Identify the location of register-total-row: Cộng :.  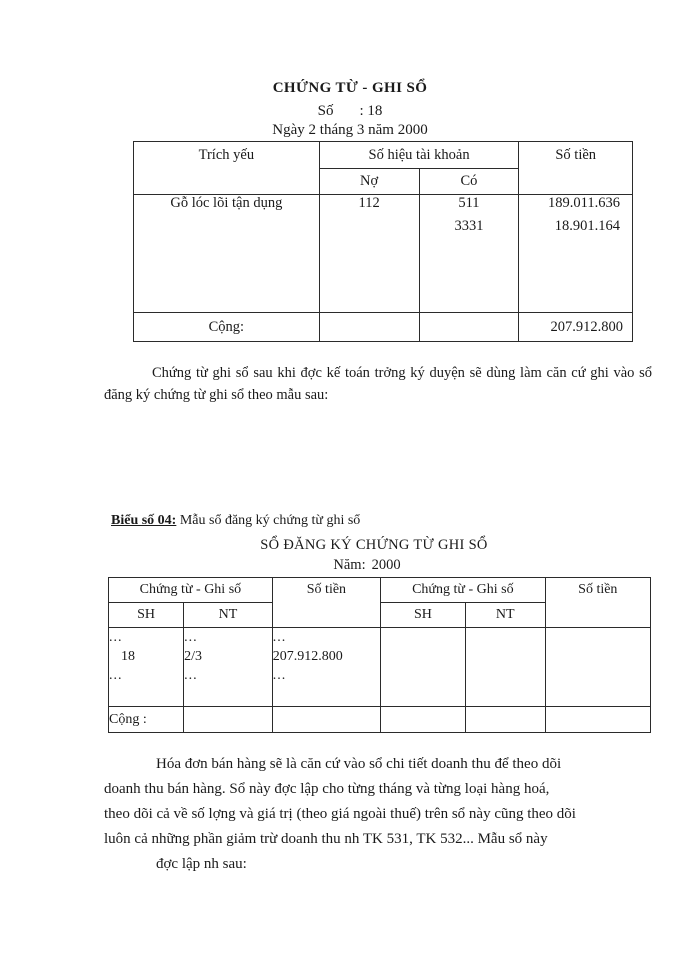
(379, 719).